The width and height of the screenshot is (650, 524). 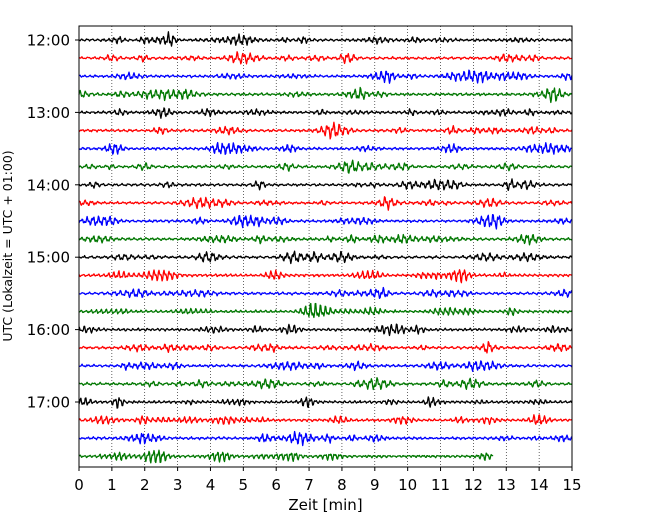 What do you see at coordinates (79, 485) in the screenshot?
I see `x-tick-label-0: 0` at bounding box center [79, 485].